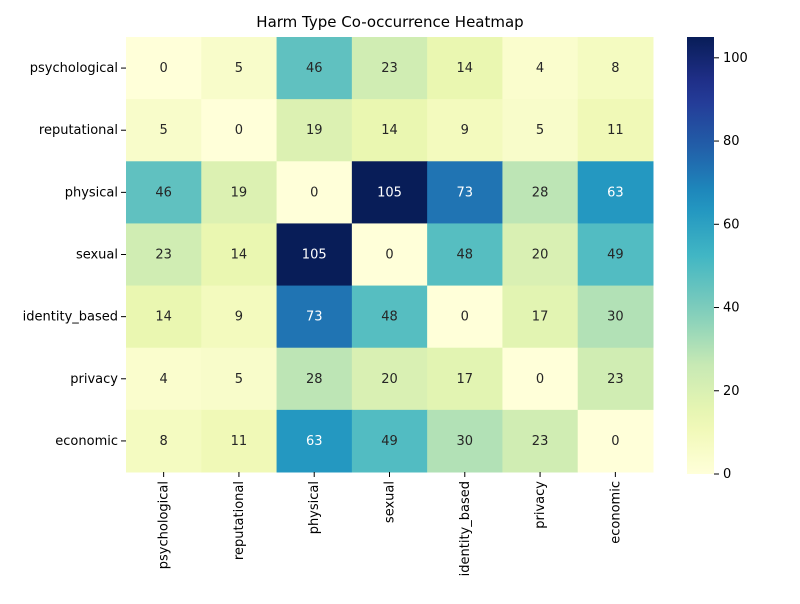  Describe the element at coordinates (731, 391) in the screenshot. I see `colorbar-tick-label: 20` at that location.